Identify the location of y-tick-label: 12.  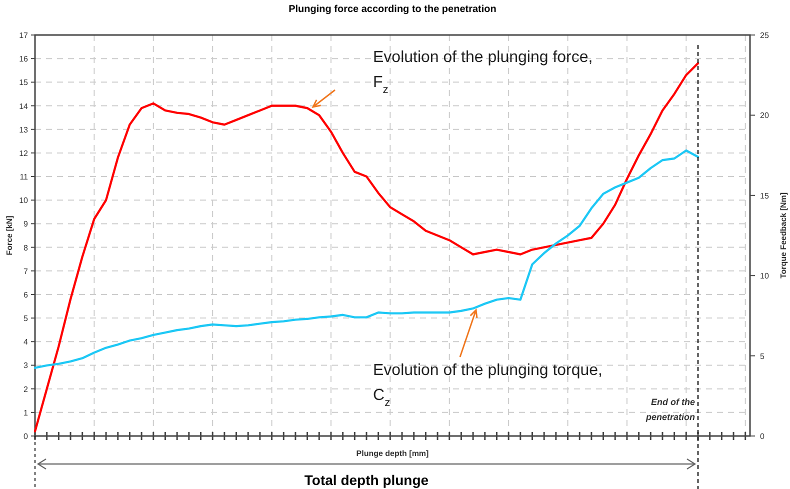
(24, 153).